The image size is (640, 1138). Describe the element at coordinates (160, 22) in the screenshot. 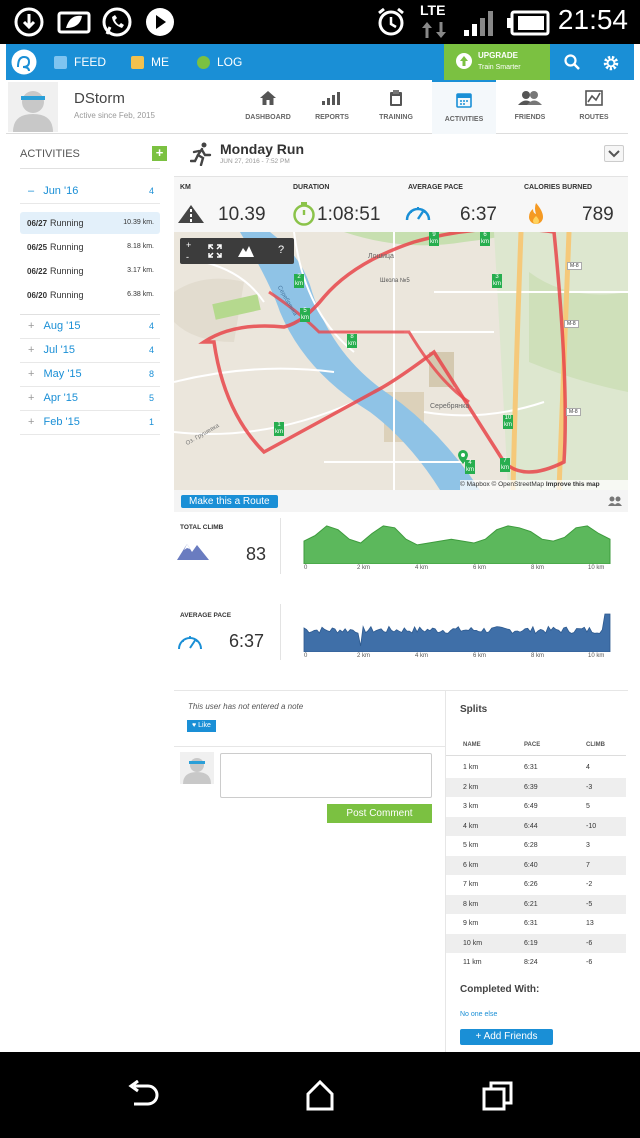

I see `play-icon` at that location.